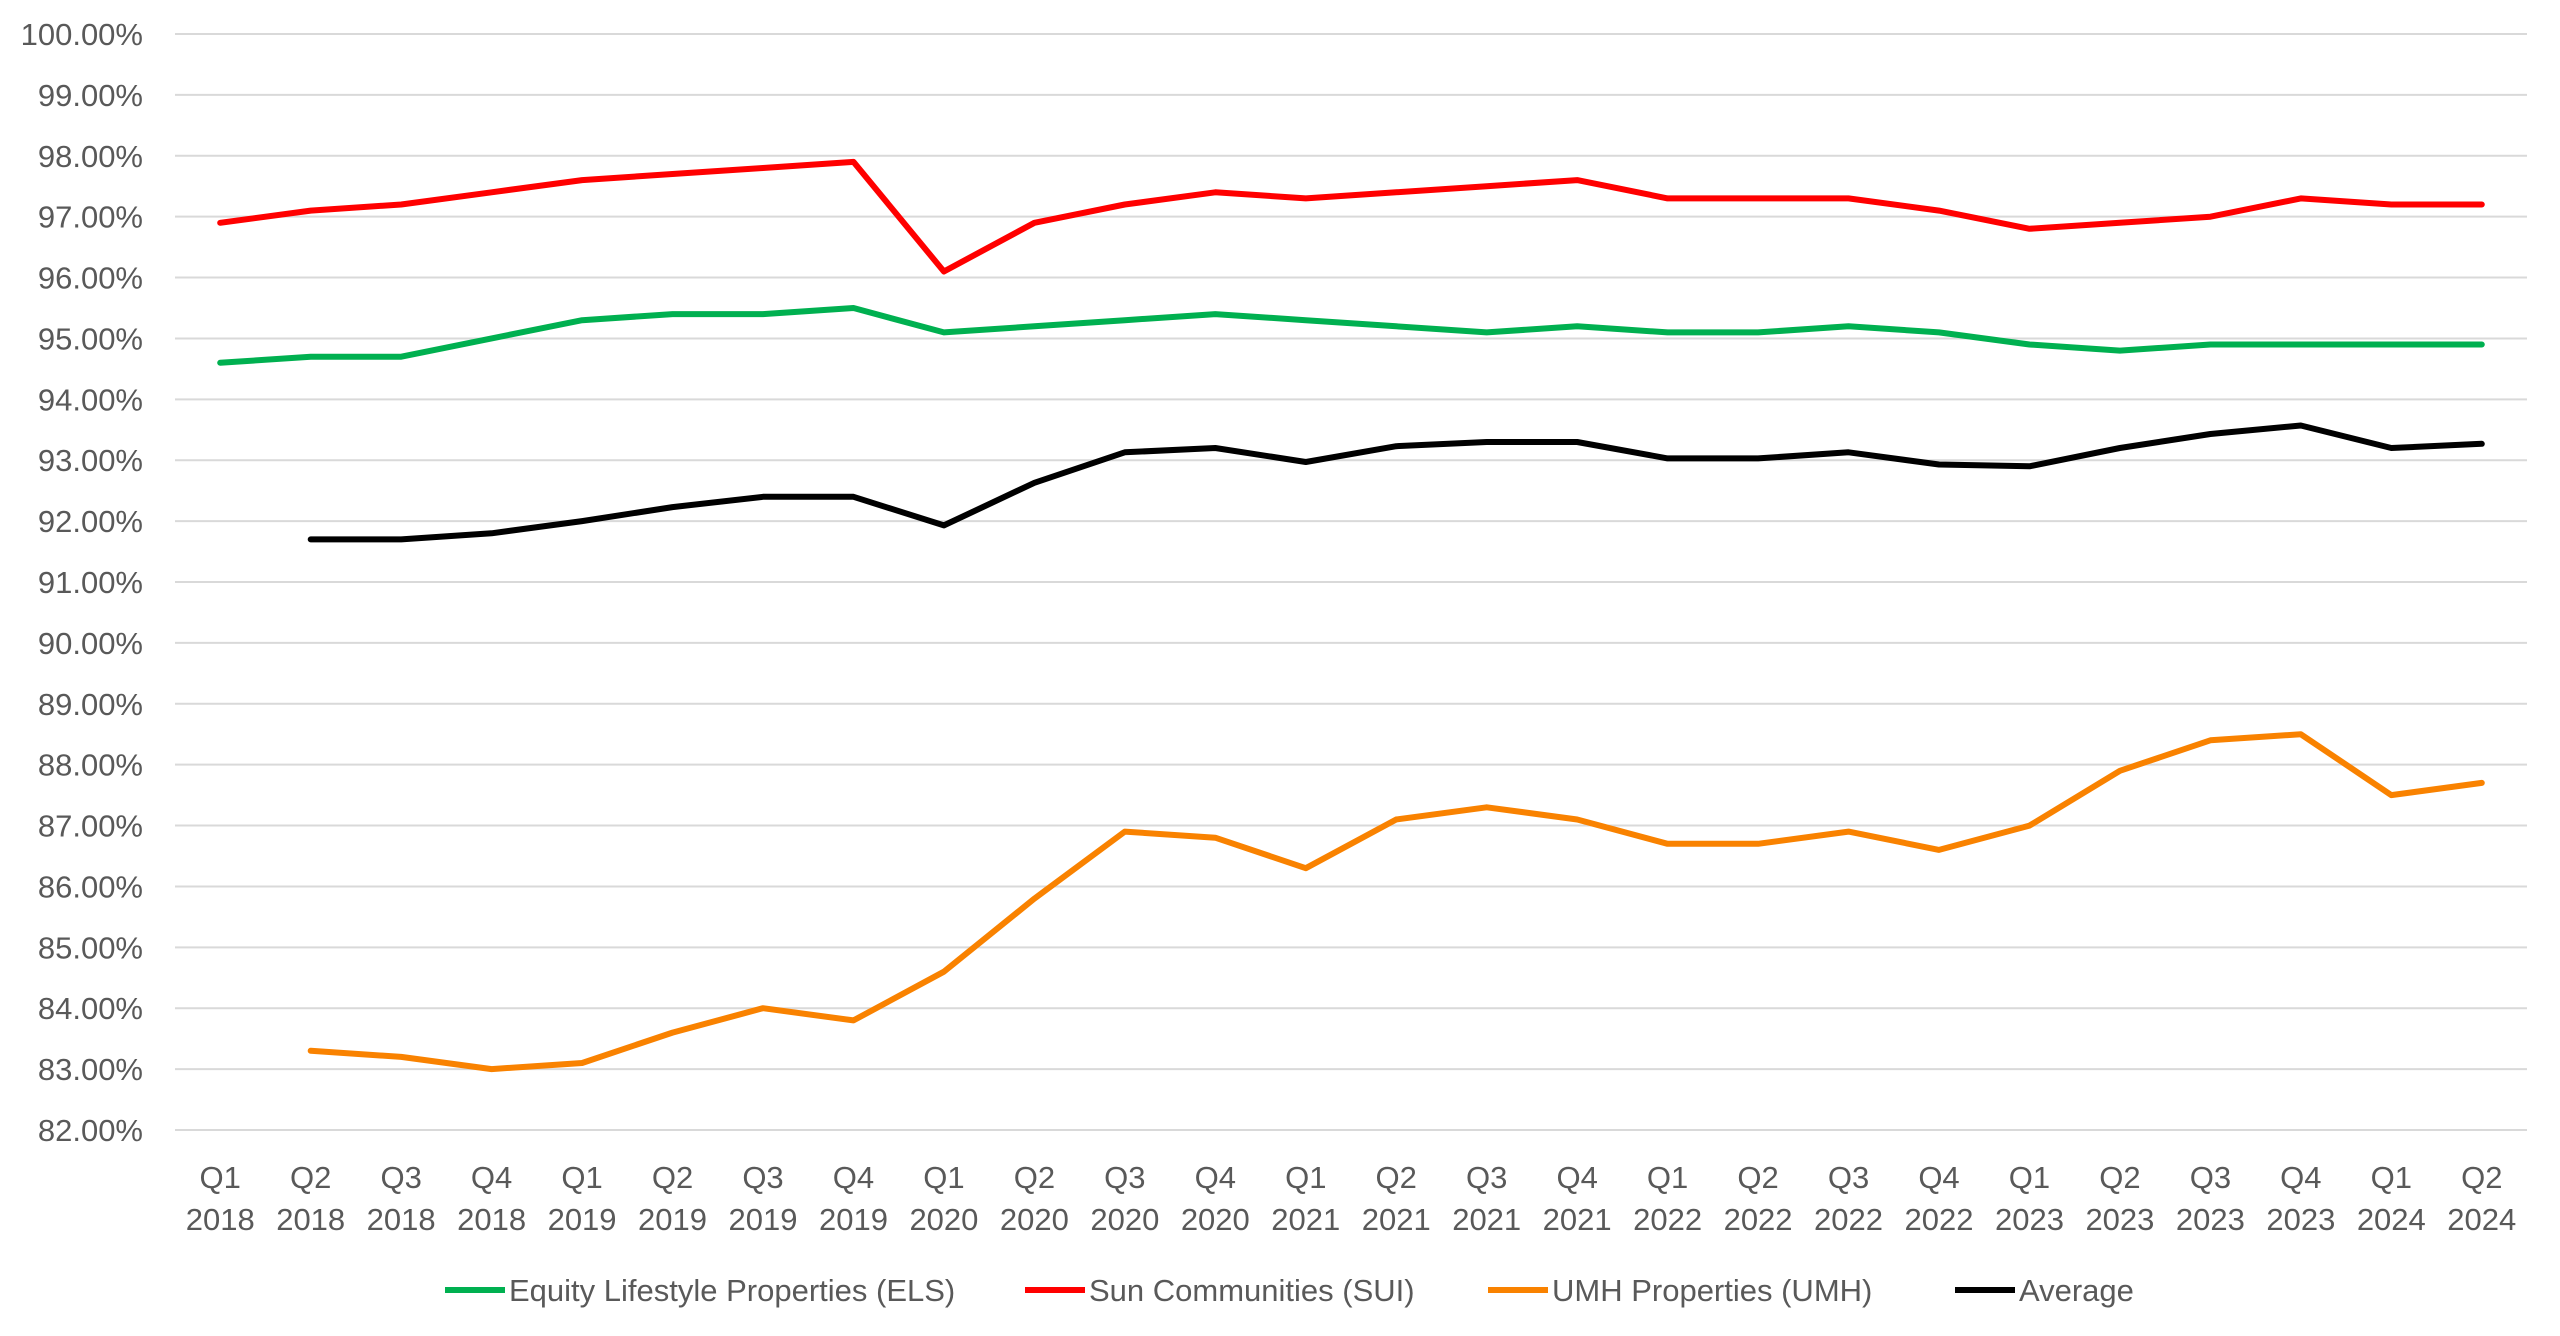 This screenshot has height=1336, width=2560. What do you see at coordinates (90, 217) in the screenshot?
I see `y-tick-label: 97.00%` at bounding box center [90, 217].